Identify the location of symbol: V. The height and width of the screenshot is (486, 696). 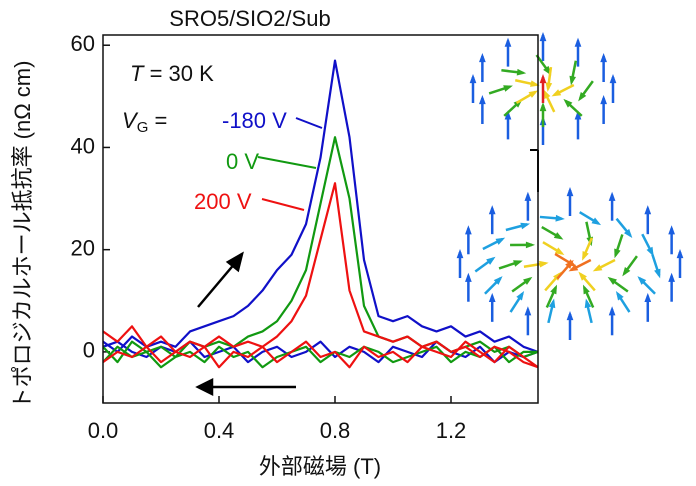
(130, 120).